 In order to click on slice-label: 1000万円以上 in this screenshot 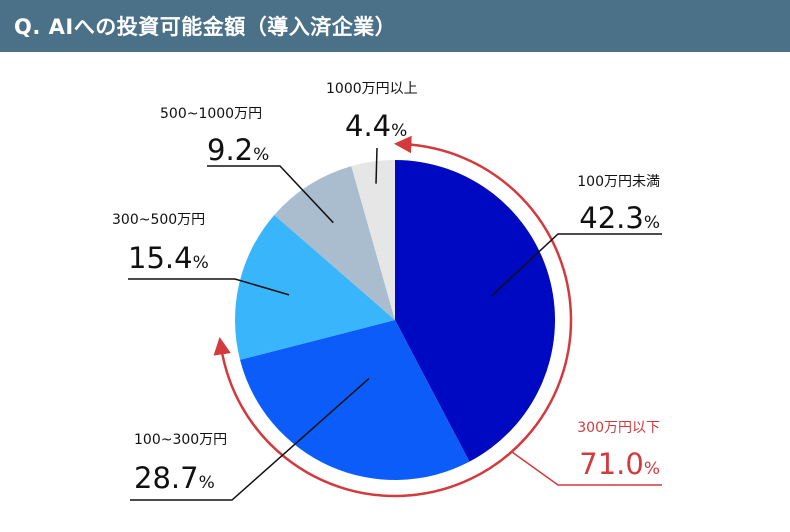, I will do `click(372, 89)`.